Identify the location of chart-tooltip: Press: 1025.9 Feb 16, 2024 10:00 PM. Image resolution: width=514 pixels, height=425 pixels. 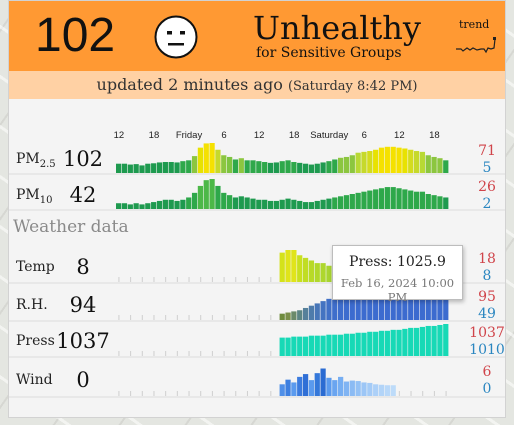
(397, 274).